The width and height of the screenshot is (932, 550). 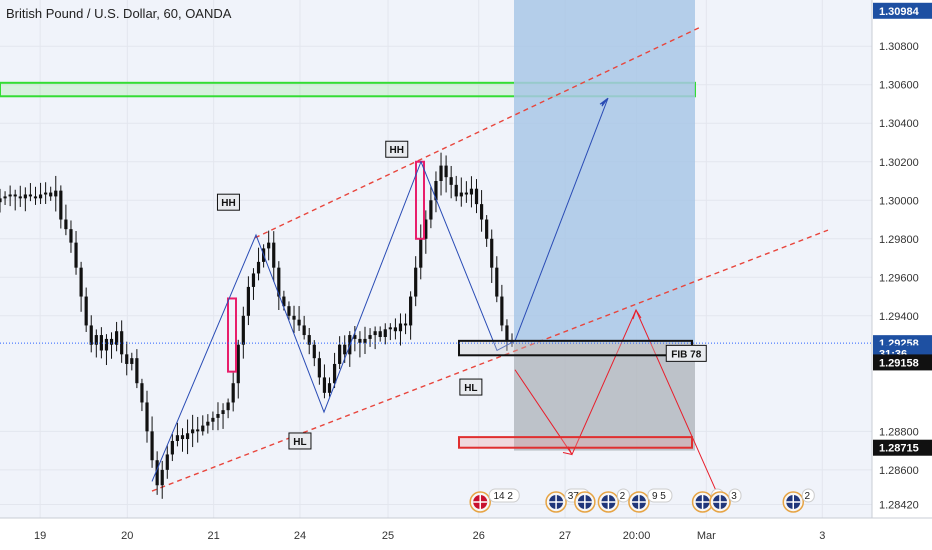 I want to click on chart-title: British Pound / U.S. Dollar, 60, OANDA, so click(x=119, y=13).